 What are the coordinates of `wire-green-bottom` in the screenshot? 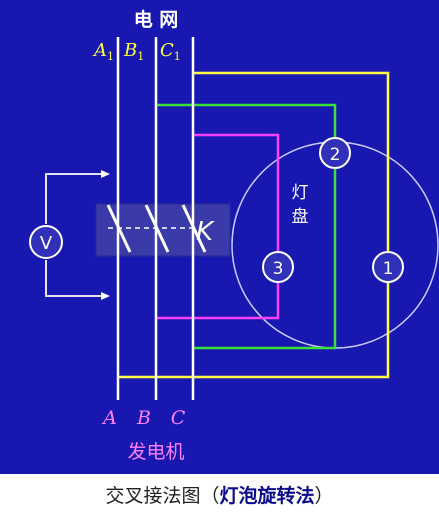 It's located at (265, 259).